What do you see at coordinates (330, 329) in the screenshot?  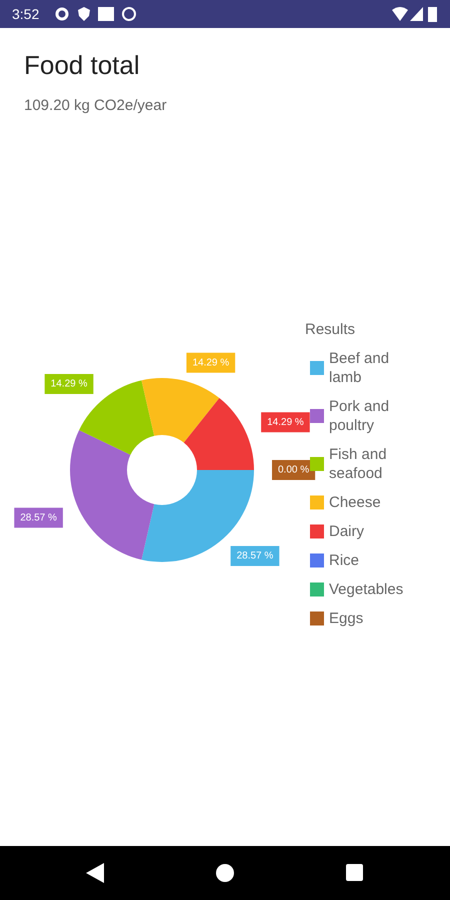 I see `legend-title: Results` at bounding box center [330, 329].